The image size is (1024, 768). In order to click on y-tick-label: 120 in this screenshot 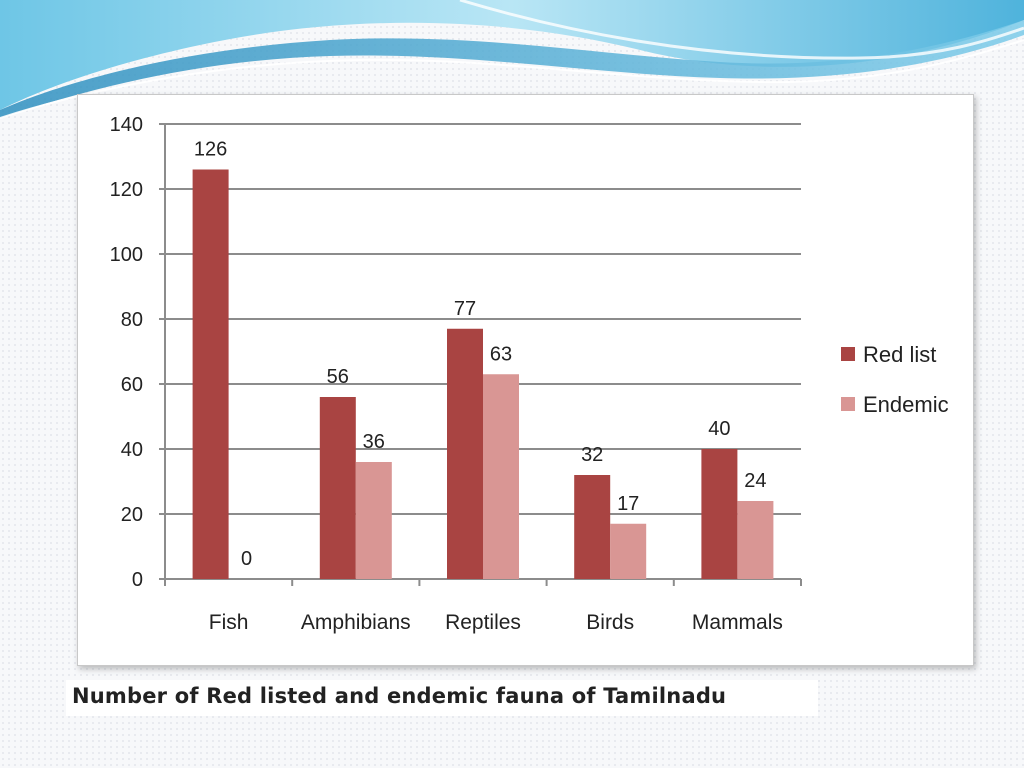, I will do `click(126, 190)`.